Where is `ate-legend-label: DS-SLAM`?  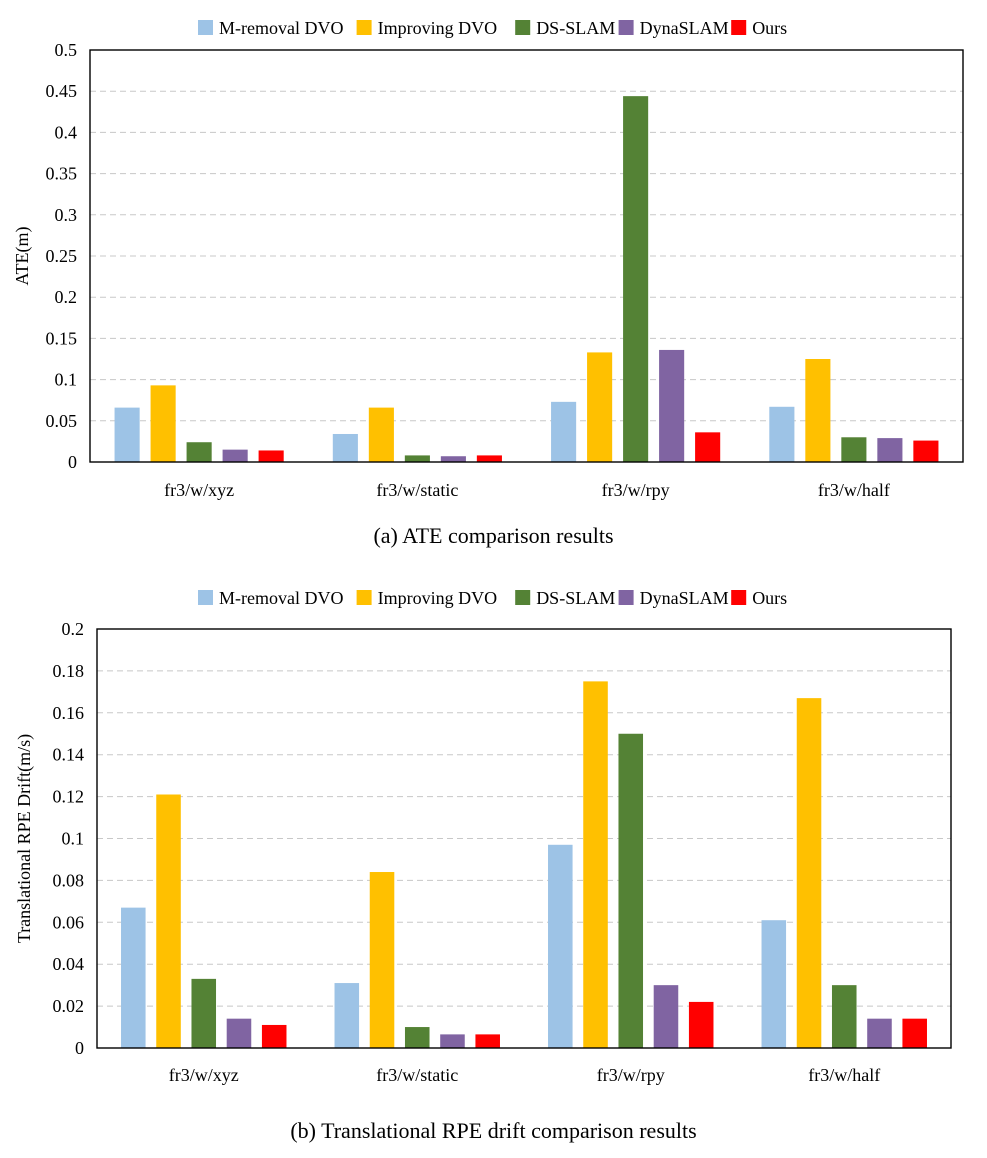 ate-legend-label: DS-SLAM is located at coordinates (575, 28).